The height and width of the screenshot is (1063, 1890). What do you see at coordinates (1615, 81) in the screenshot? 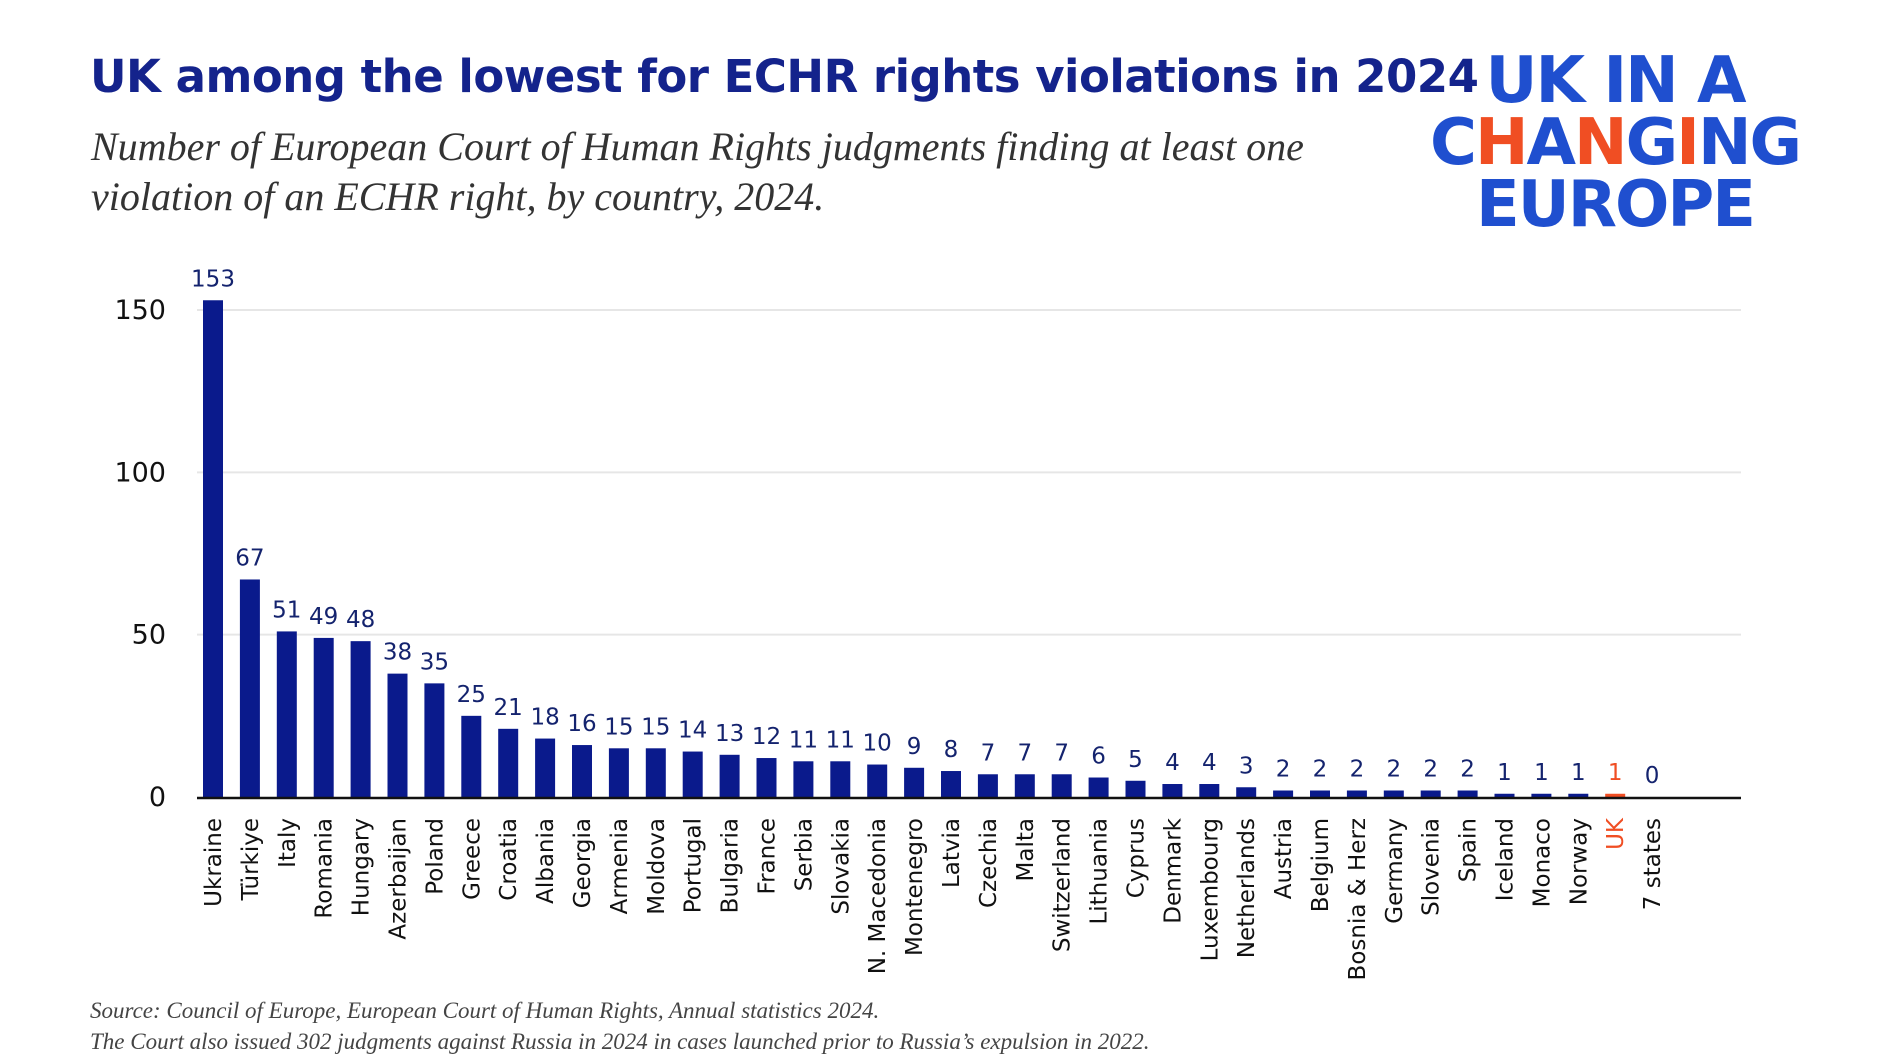
I see `logo-line-1: UK IN A` at bounding box center [1615, 81].